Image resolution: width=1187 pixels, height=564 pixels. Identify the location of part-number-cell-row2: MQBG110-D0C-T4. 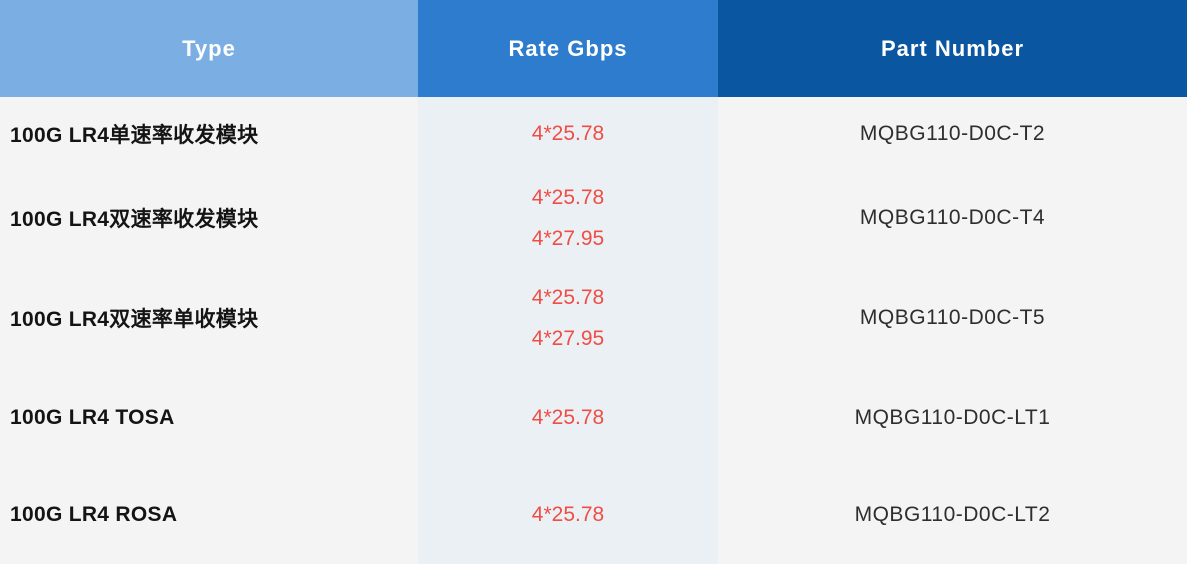
(952, 217).